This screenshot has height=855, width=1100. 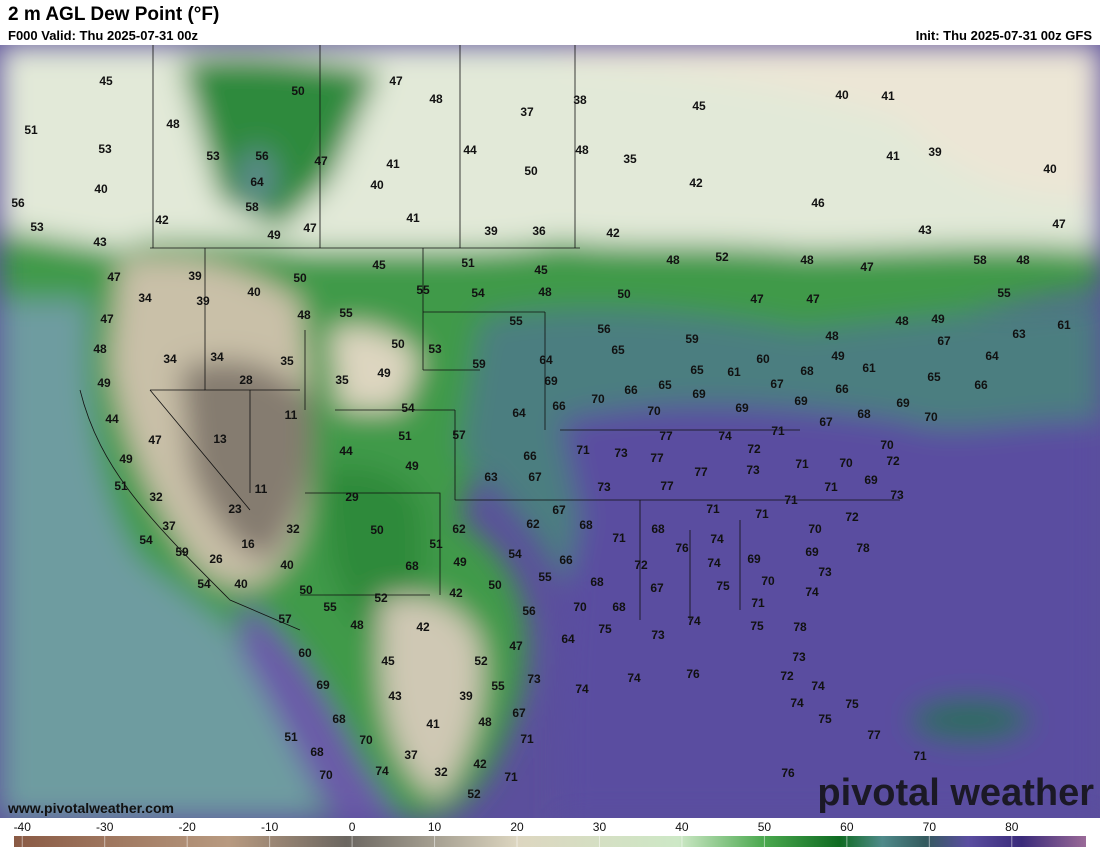 I want to click on colorbar-tick-label: 70, so click(x=930, y=827).